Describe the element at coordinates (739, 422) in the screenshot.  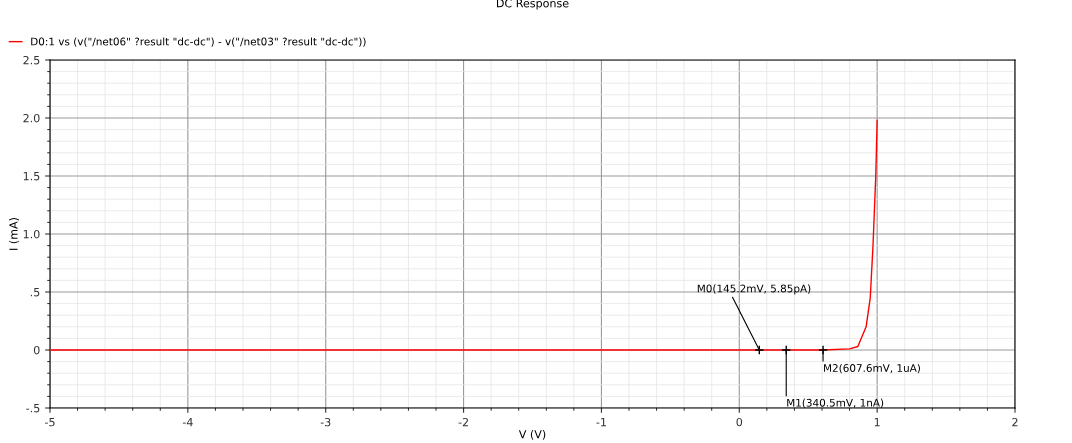
I see `x-tick-label: 0` at that location.